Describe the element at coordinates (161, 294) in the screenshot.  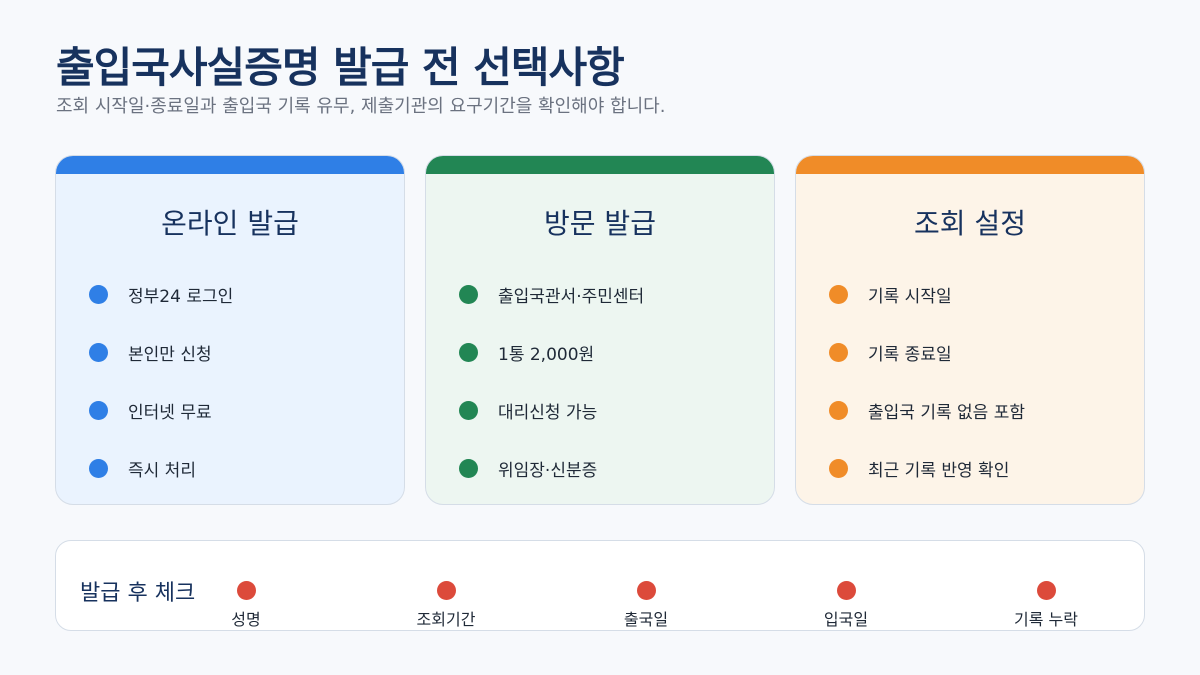
I see `list-item: 정부24 로그인` at that location.